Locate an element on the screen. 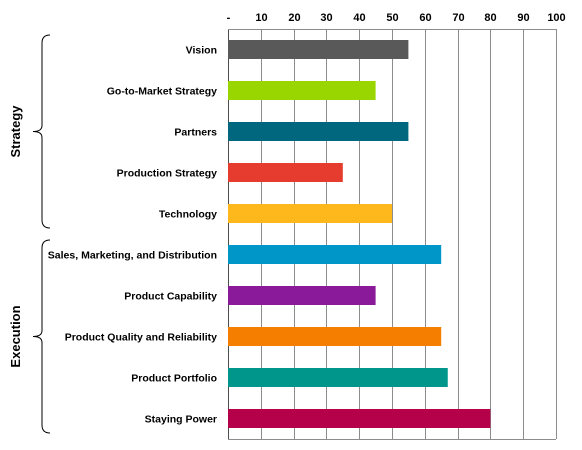  bar-go-to-market-strategy is located at coordinates (302, 90).